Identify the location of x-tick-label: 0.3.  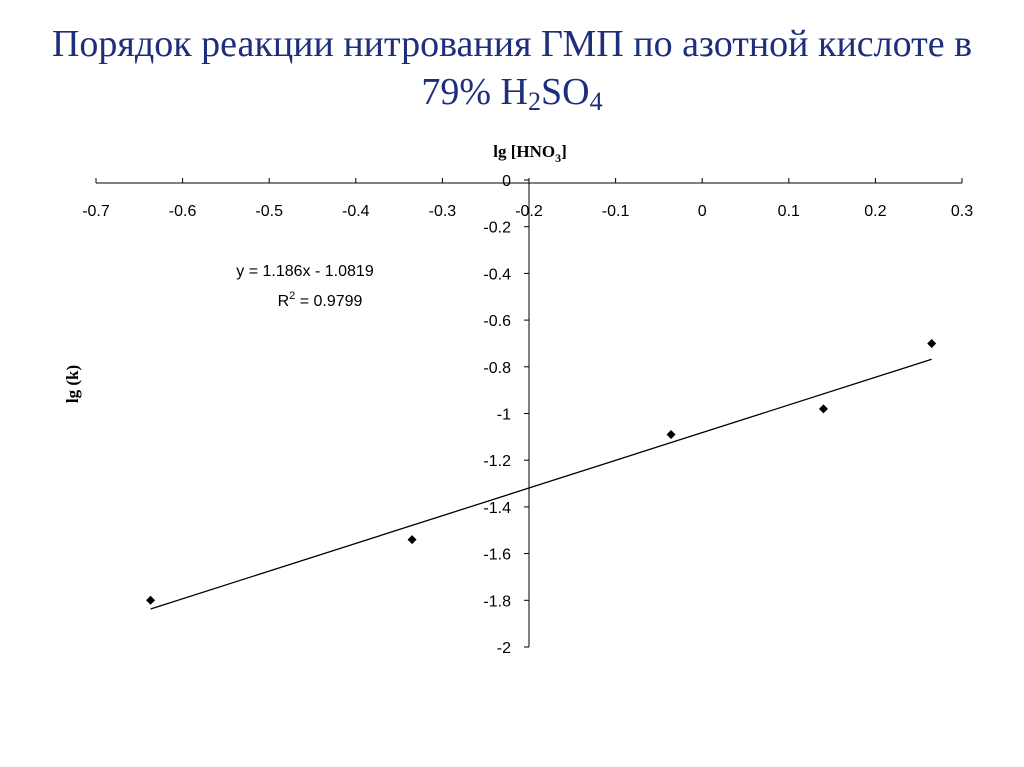
(962, 211).